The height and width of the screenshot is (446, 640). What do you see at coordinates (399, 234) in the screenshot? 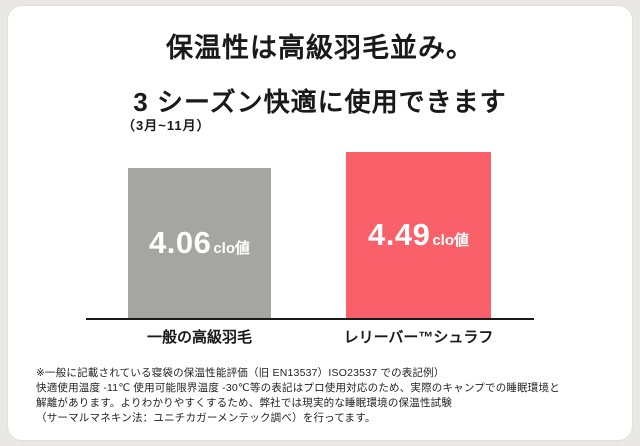
I see `bar-value-number: 4.49` at bounding box center [399, 234].